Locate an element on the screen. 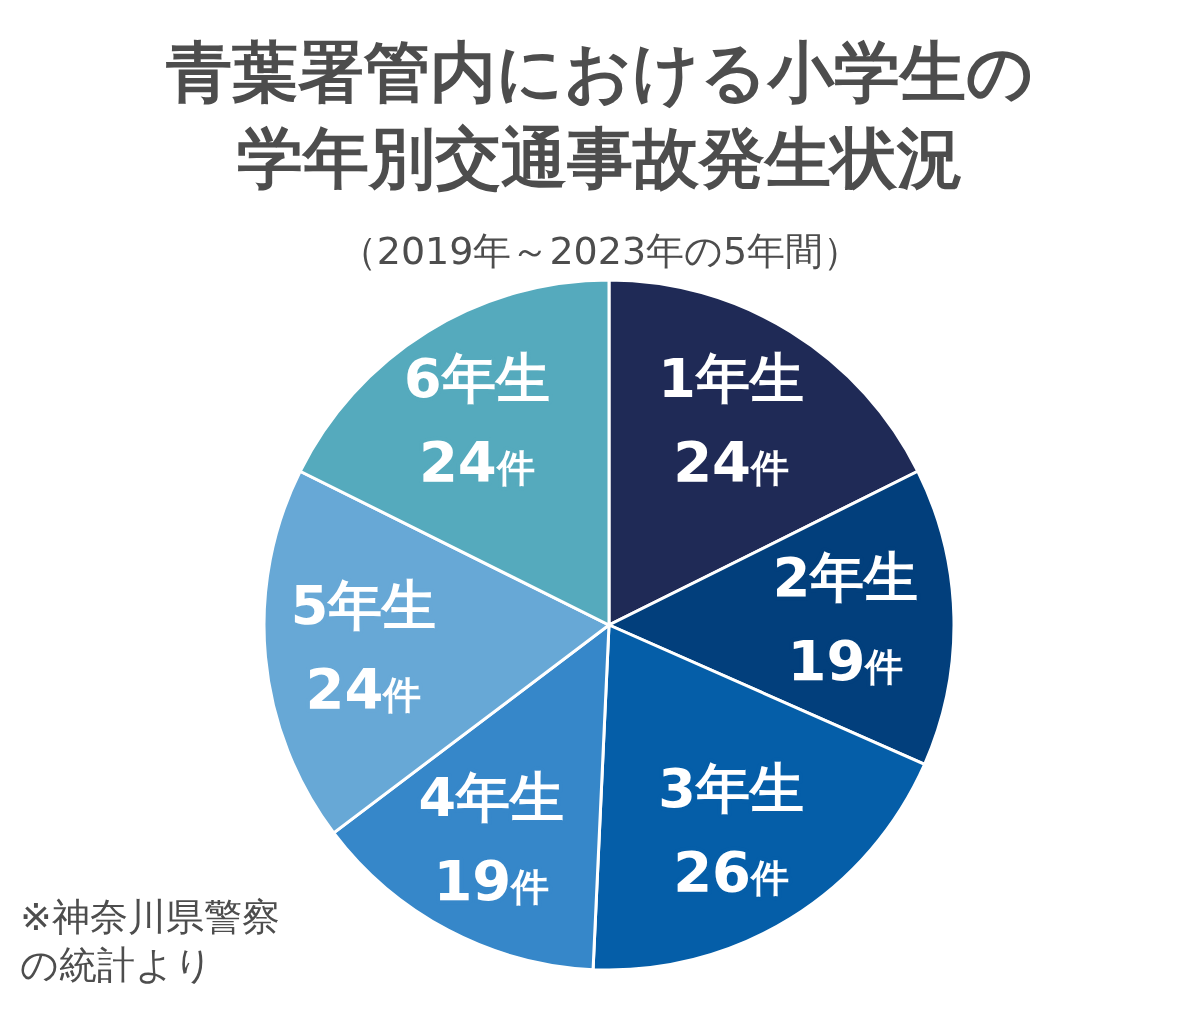 The width and height of the screenshot is (1200, 1012). slice-label: 4年生 is located at coordinates (491, 797).